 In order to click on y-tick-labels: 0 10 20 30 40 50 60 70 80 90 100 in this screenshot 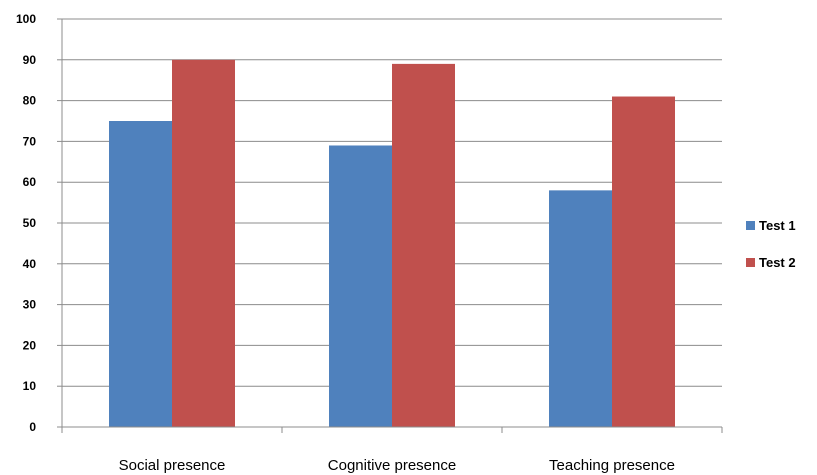, I will do `click(26, 223)`.